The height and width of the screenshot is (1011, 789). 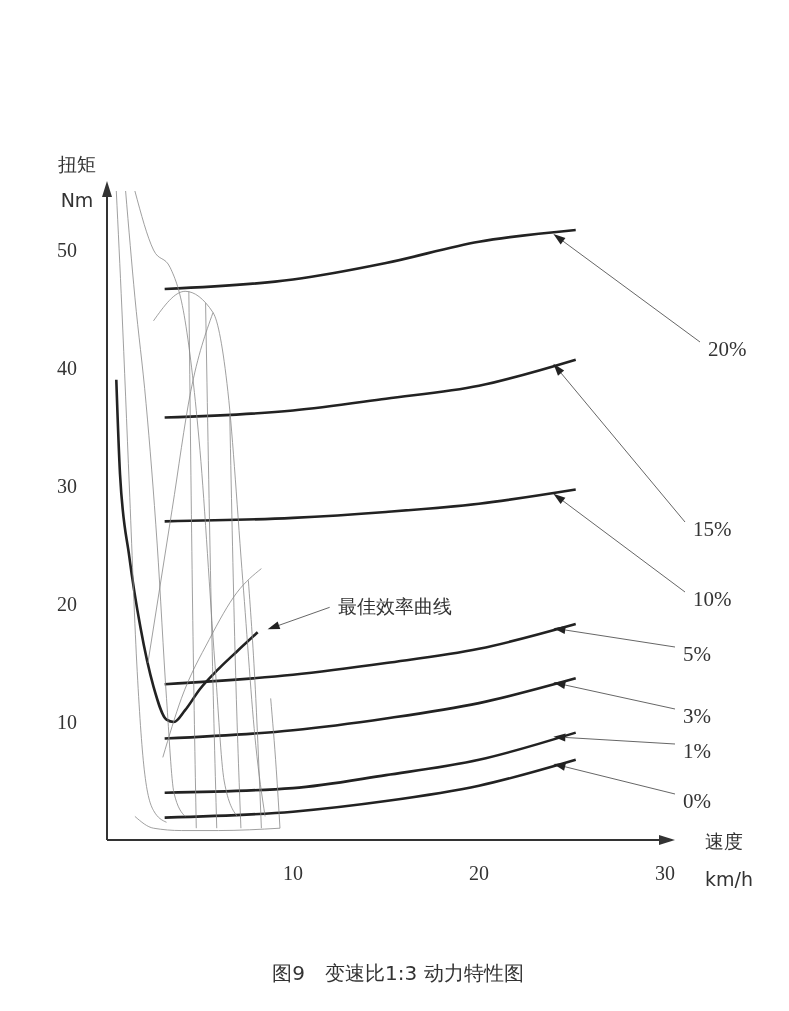 What do you see at coordinates (67, 604) in the screenshot?
I see `y-tick-label: 20` at bounding box center [67, 604].